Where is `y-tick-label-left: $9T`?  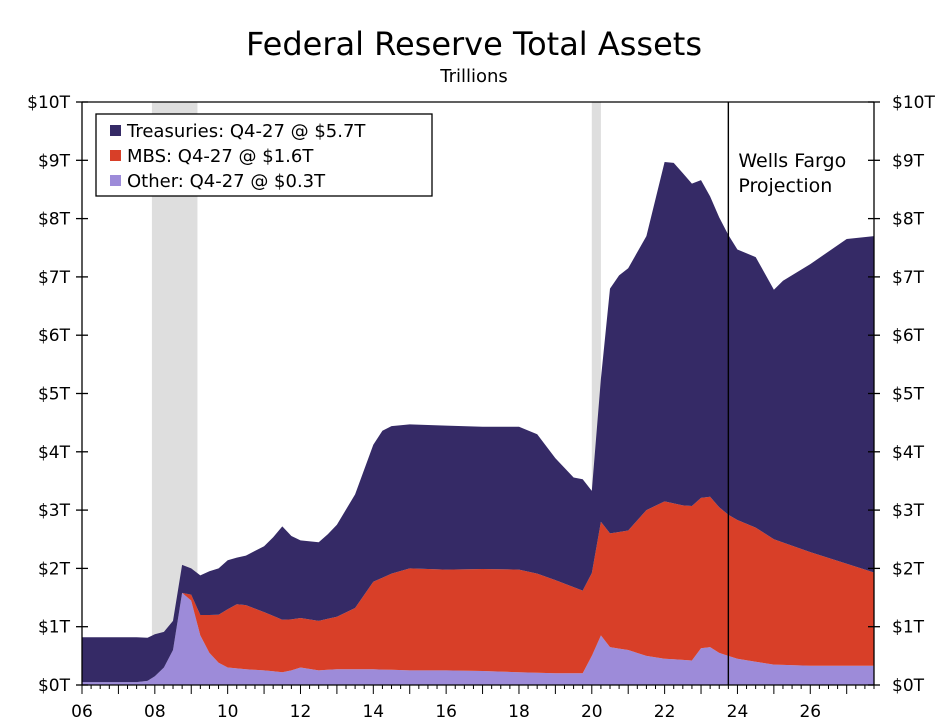
y-tick-label-left: $9T is located at coordinates (54, 161).